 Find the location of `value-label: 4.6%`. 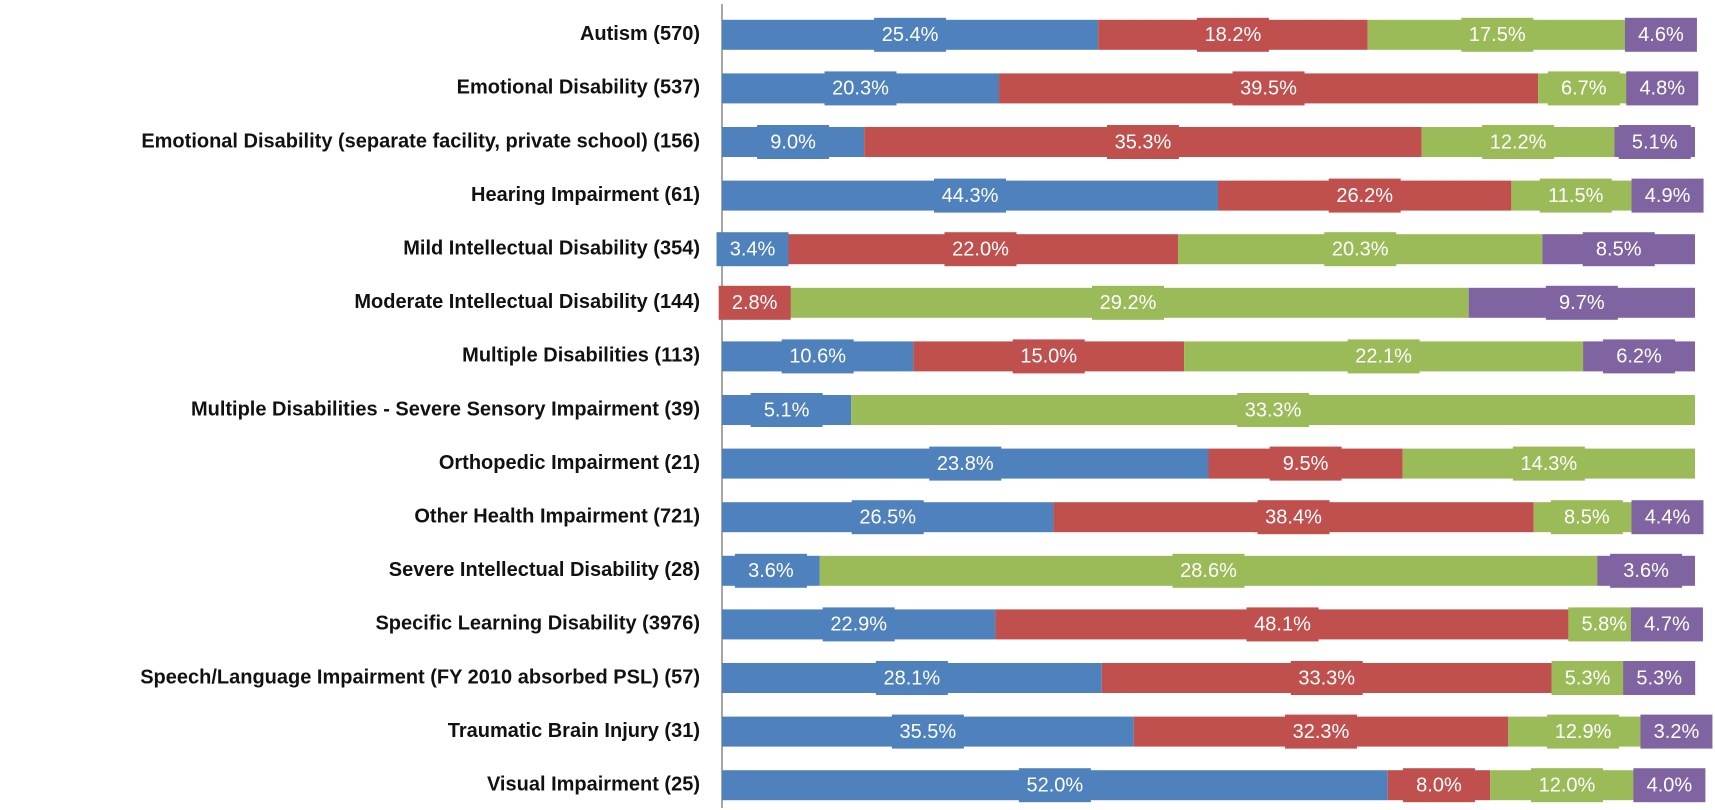

value-label: 4.6% is located at coordinates (1661, 35).